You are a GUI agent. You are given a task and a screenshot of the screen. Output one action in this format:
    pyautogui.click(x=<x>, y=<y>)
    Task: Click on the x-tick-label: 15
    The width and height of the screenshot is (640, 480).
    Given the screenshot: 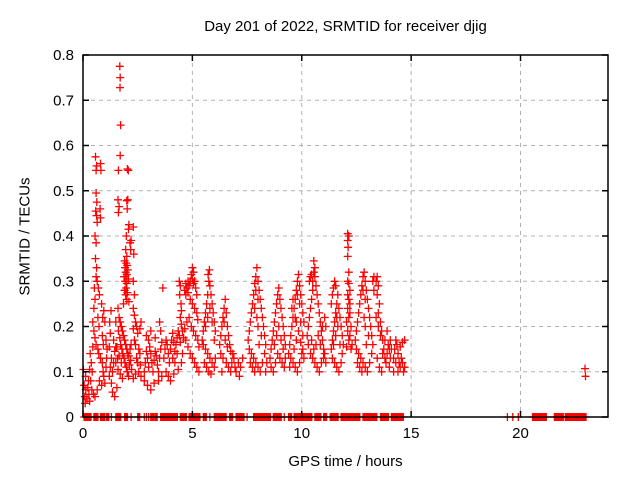 What is the action you would take?
    pyautogui.click(x=411, y=433)
    